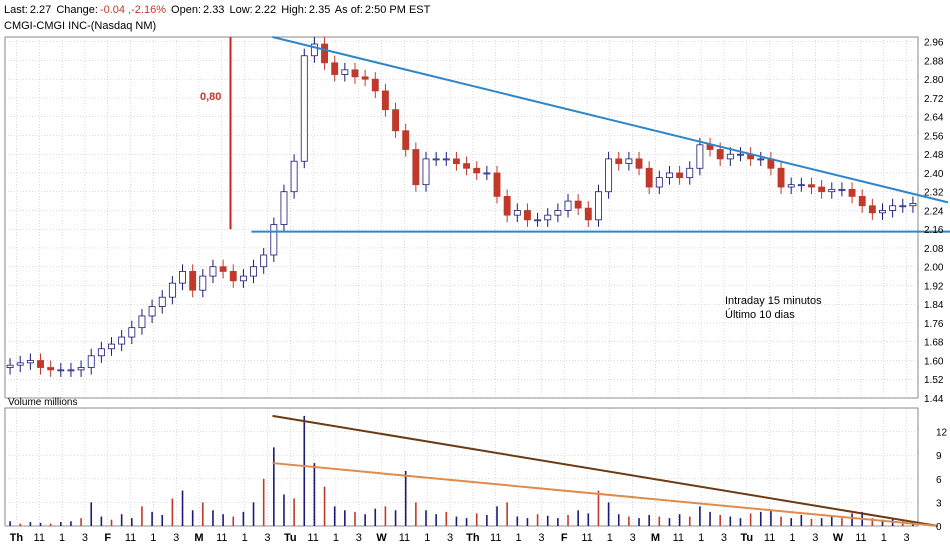 This screenshot has height=548, width=950. Describe the element at coordinates (934, 136) in the screenshot. I see `price-tick-label: 2.56` at that location.